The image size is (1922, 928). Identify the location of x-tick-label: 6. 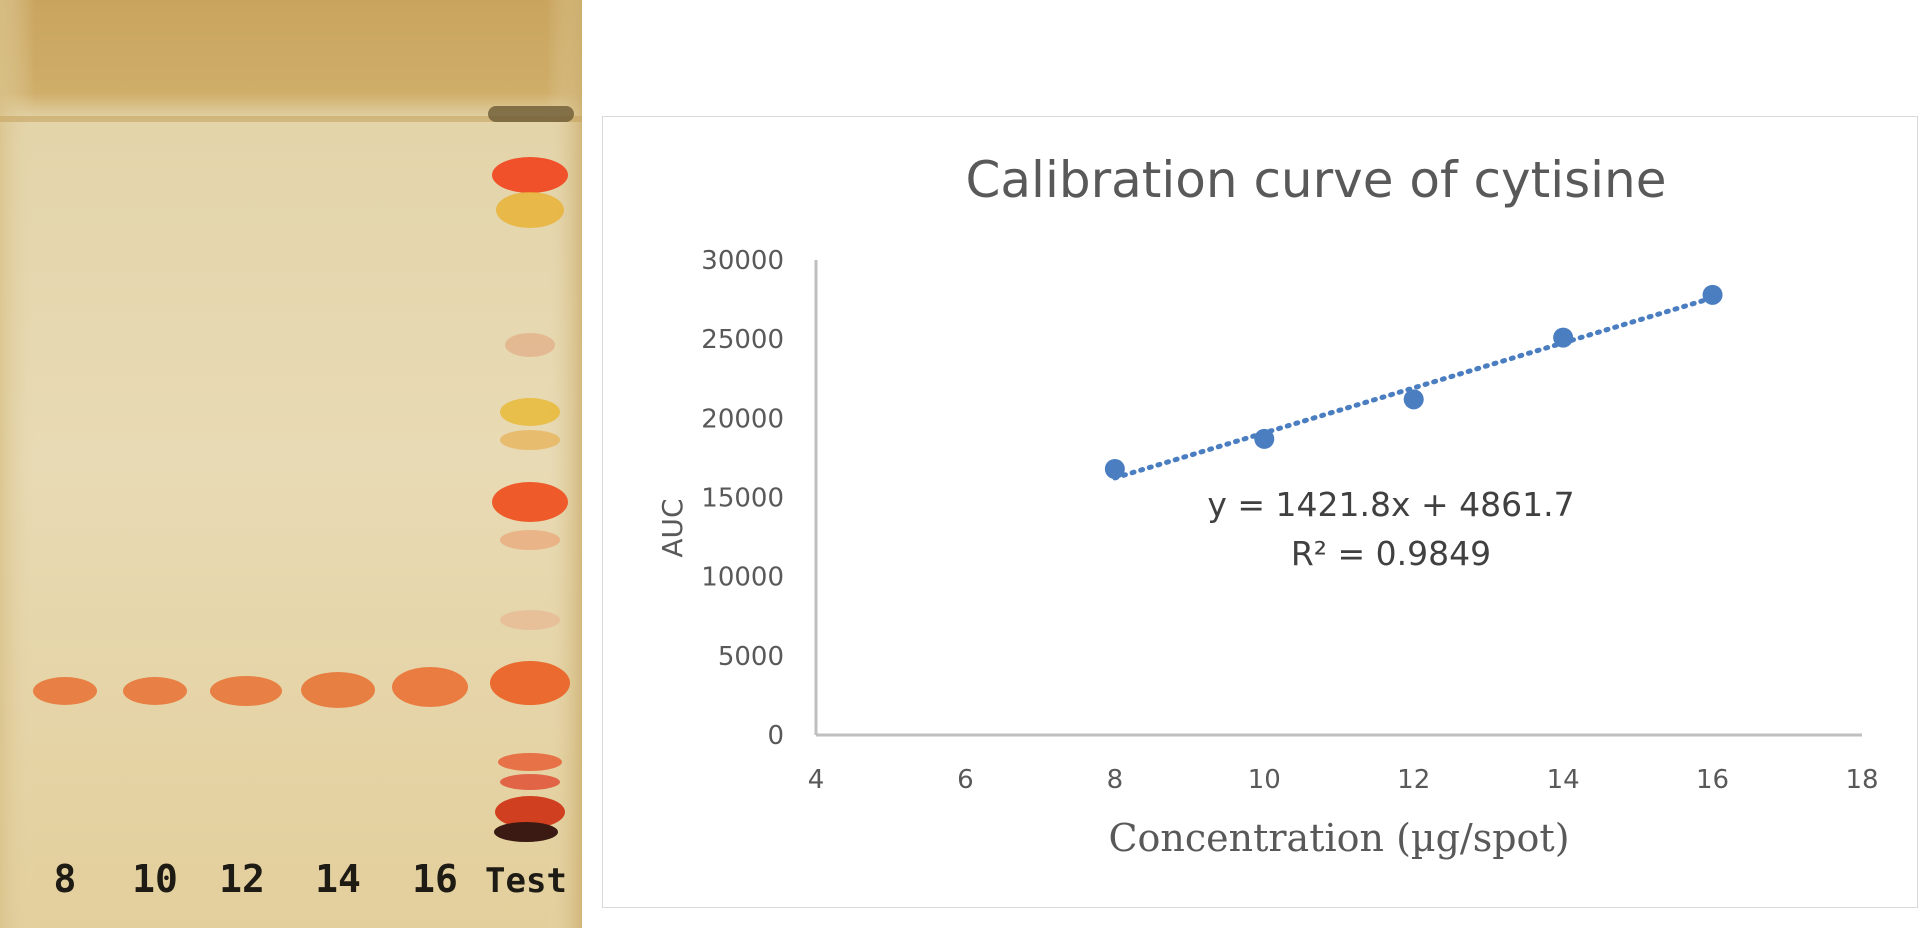
(965, 780).